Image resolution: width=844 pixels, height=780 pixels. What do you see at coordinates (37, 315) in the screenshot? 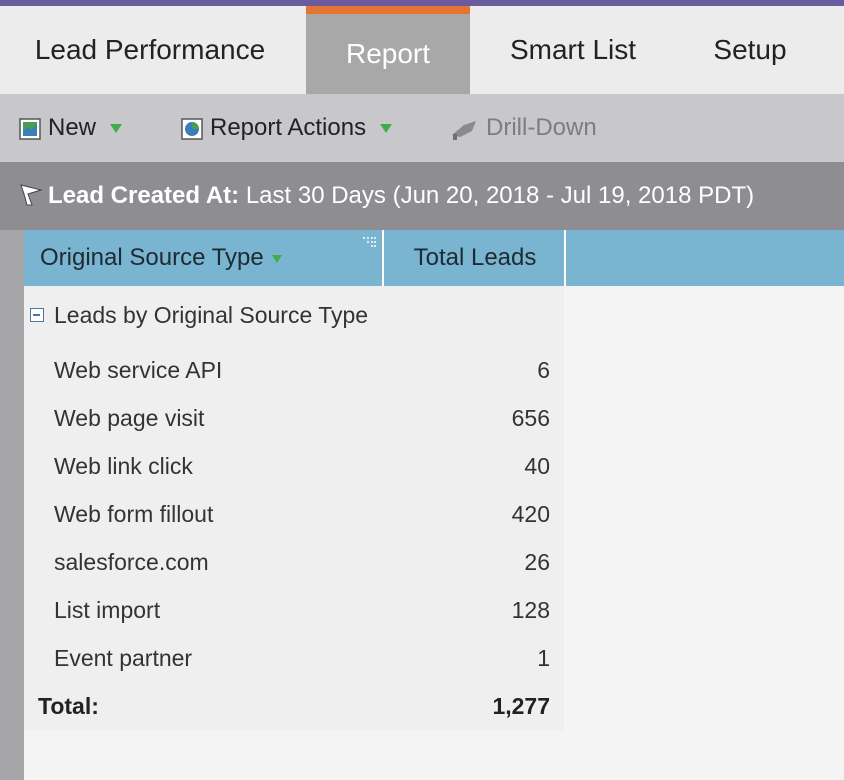
I see `collapse-icon` at bounding box center [37, 315].